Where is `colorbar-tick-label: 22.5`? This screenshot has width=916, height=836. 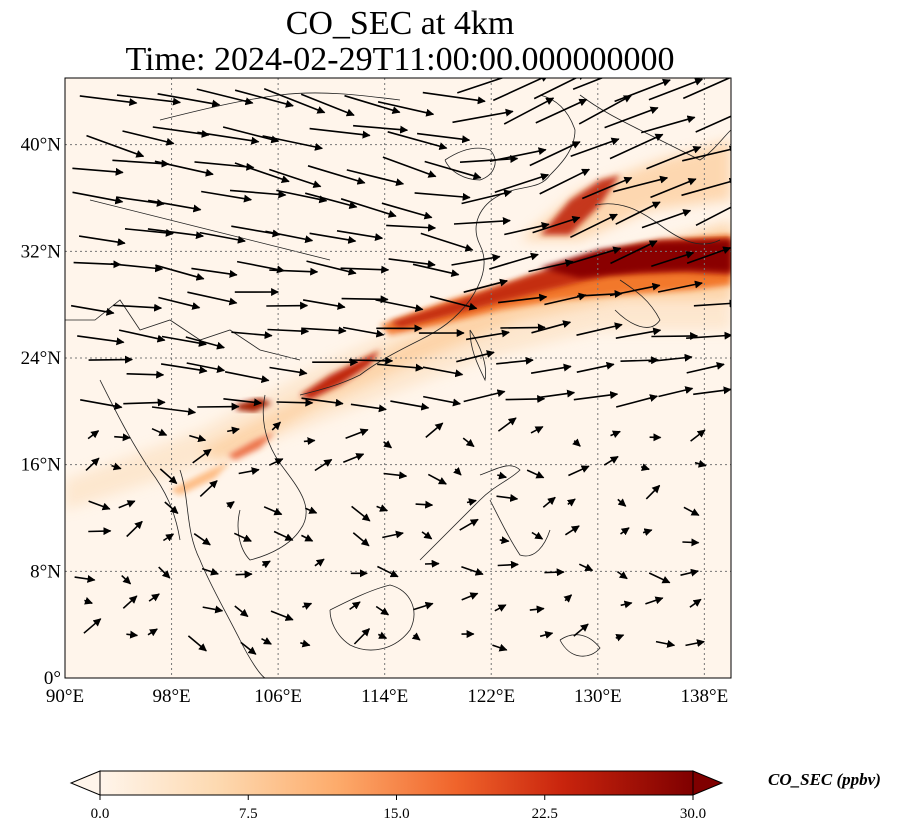 colorbar-tick-label: 22.5 is located at coordinates (545, 814).